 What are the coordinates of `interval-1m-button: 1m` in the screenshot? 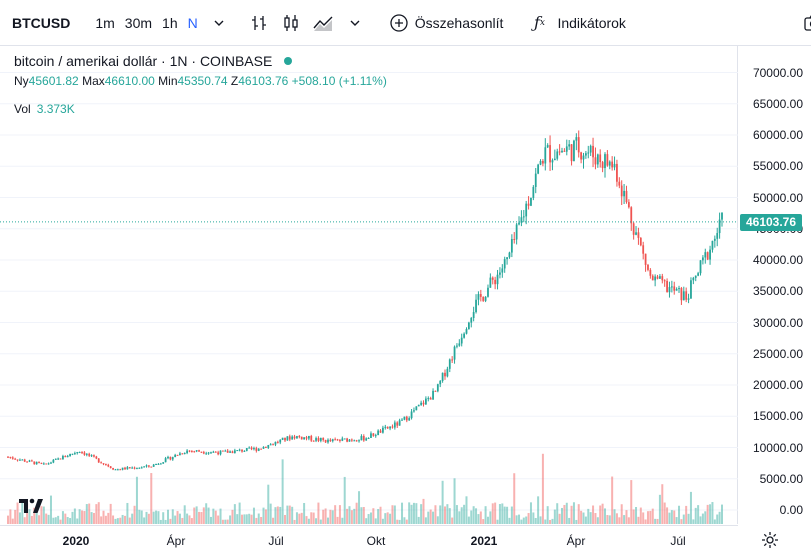 It's located at (105, 22).